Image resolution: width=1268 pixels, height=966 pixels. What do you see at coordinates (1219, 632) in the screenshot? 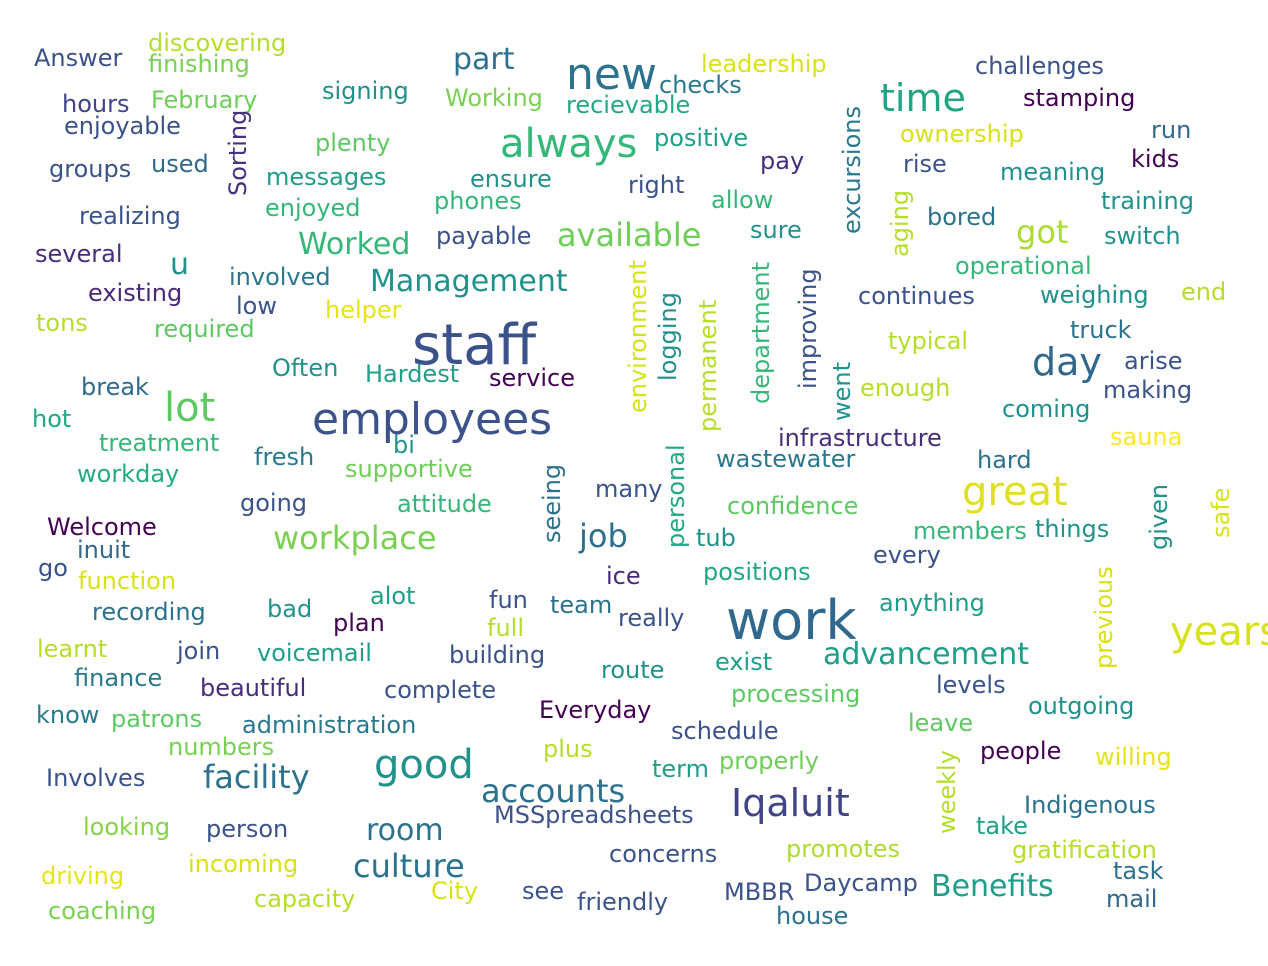
I see `word-years: years` at bounding box center [1219, 632].